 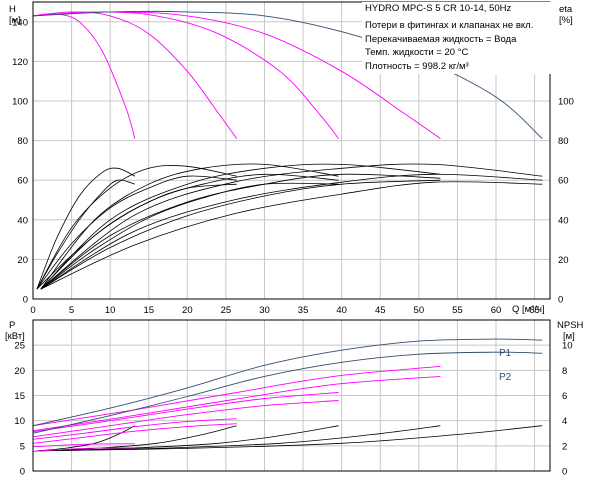 I want to click on top-left-tick-label: 100, so click(x=20, y=102).